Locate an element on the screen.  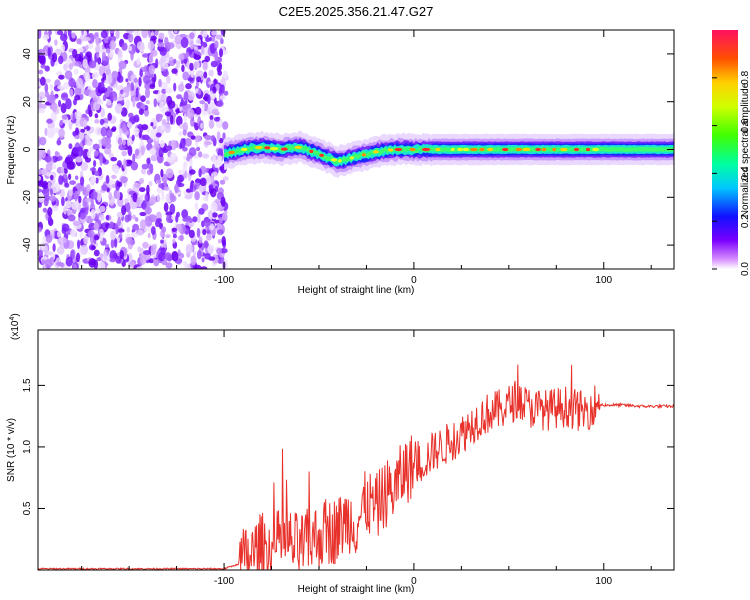
colorbar-tick-label: 0.8 is located at coordinates (745, 77).